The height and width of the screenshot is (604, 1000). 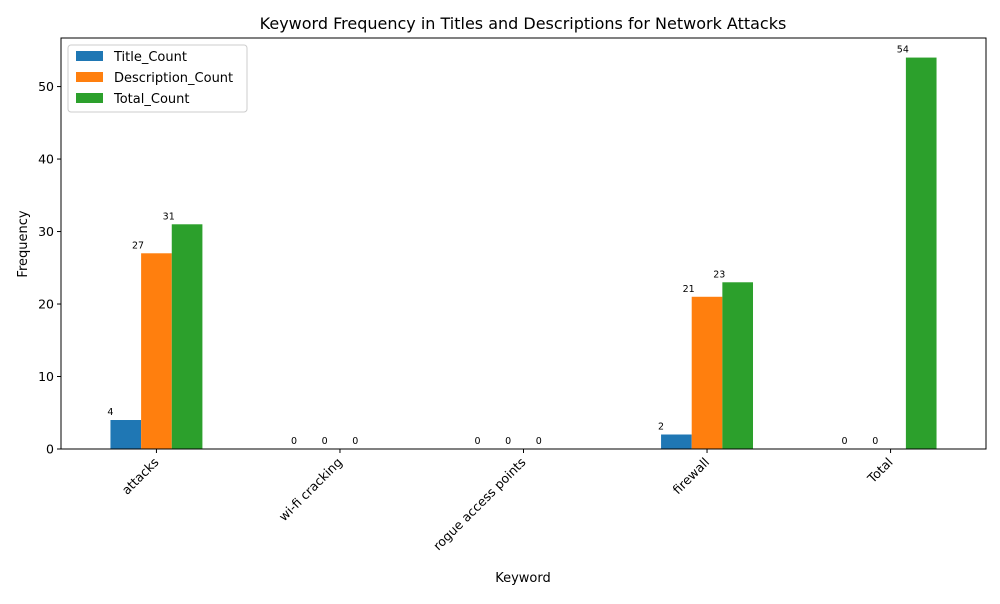 I want to click on y-tick-label: 50, so click(x=46, y=86).